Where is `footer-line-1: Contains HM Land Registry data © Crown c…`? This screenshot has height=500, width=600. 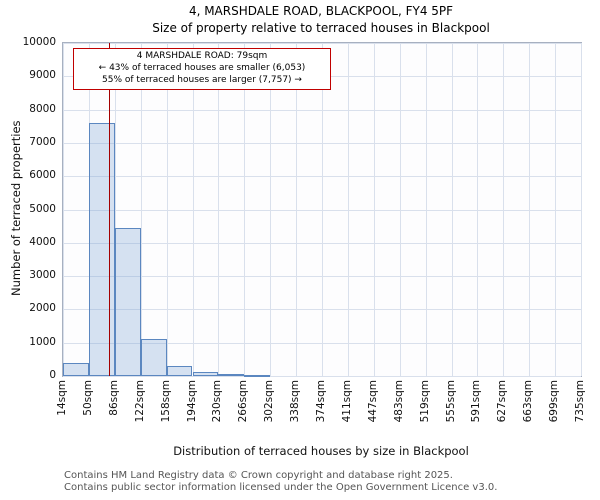 footer-line-1: Contains HM Land Registry data © Crown c… is located at coordinates (258, 475).